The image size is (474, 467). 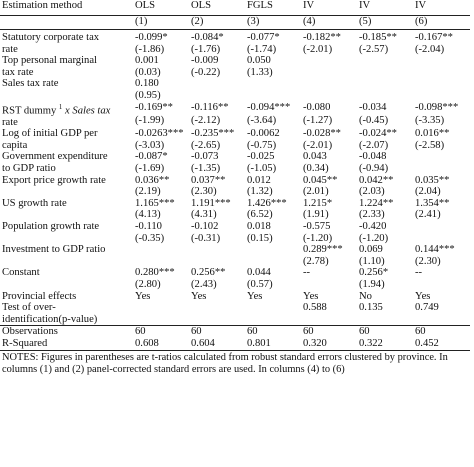 I want to click on t-ratio-cell: (-0.75), so click(x=262, y=145).